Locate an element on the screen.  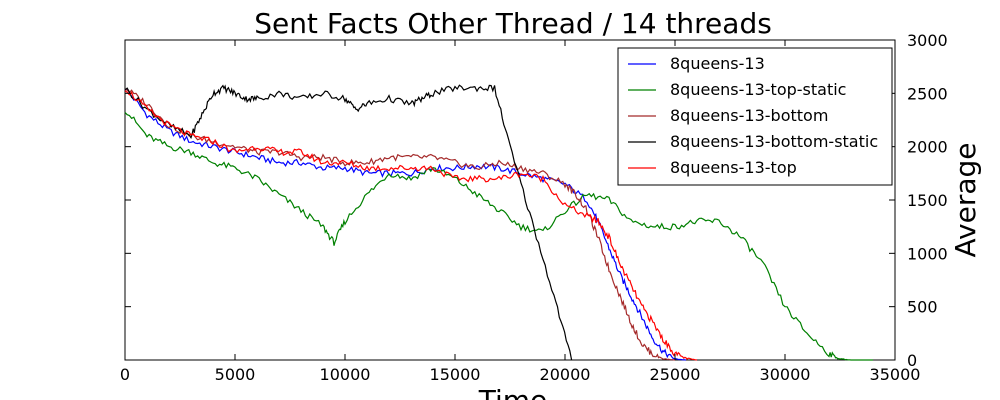
x-tick-label: 35000 is located at coordinates (895, 374).